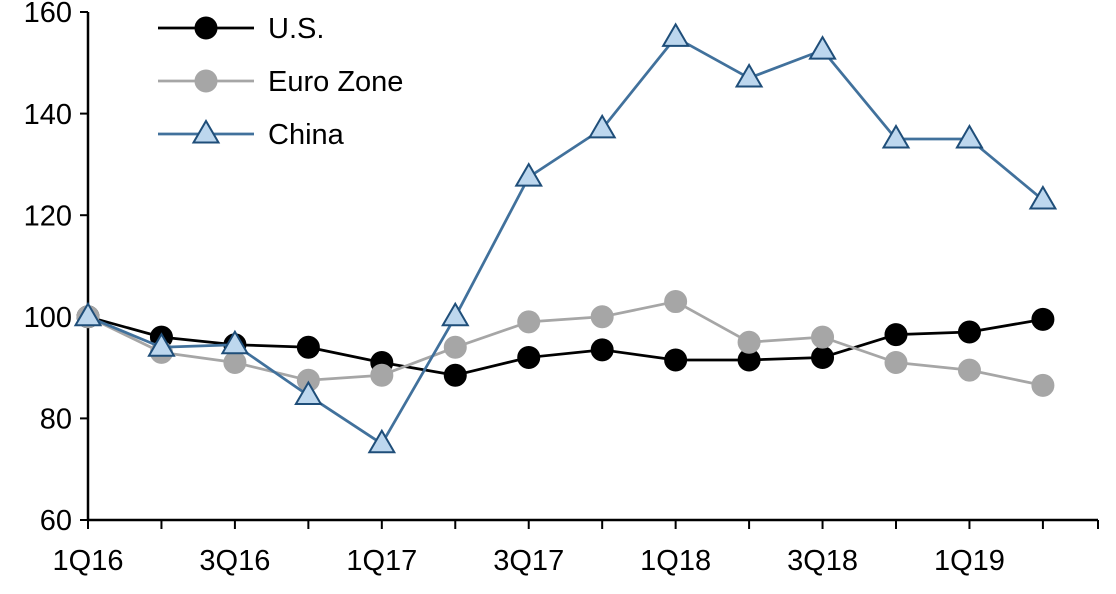 This screenshot has width=1116, height=594. Describe the element at coordinates (822, 561) in the screenshot. I see `x-axis-label: 3Q18` at that location.